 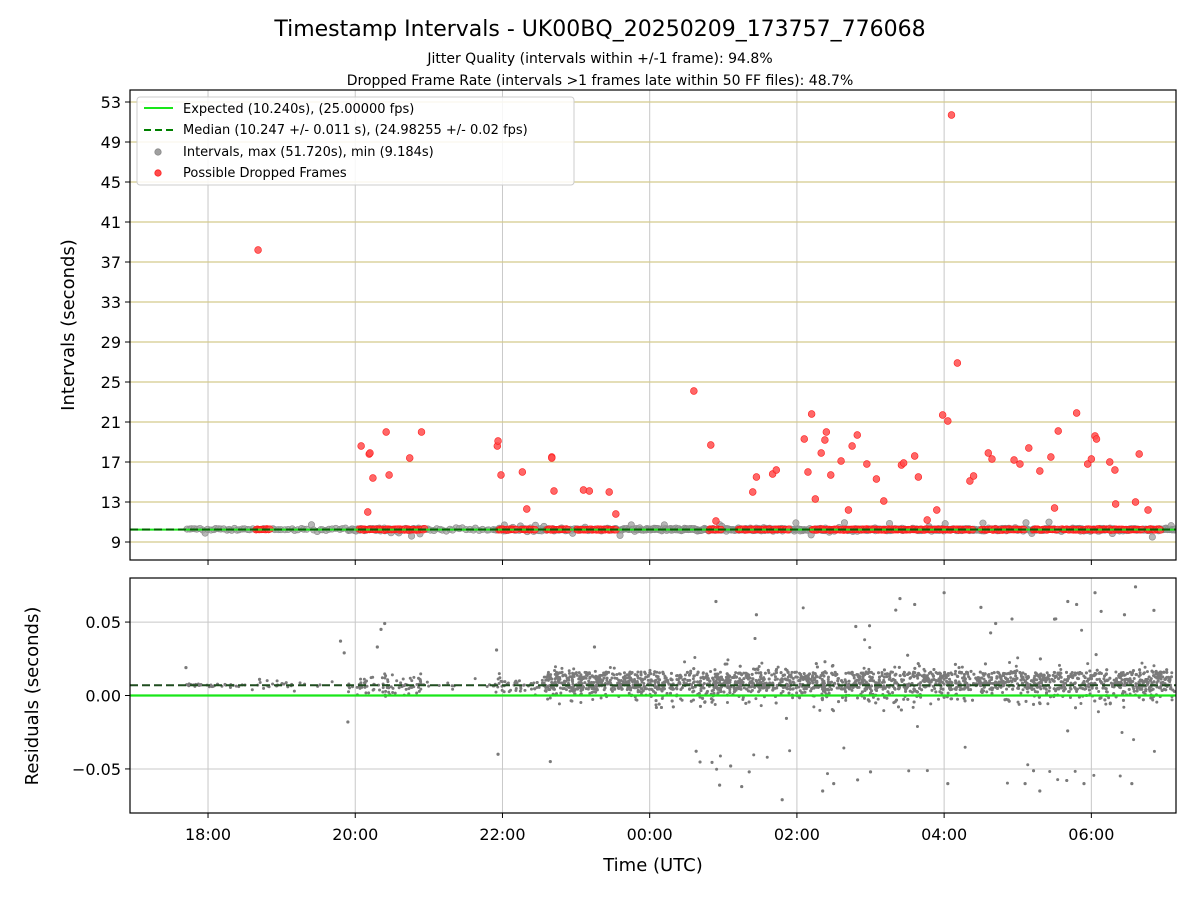 What do you see at coordinates (111, 142) in the screenshot?
I see `intervals-y-tick-label: 49` at bounding box center [111, 142].